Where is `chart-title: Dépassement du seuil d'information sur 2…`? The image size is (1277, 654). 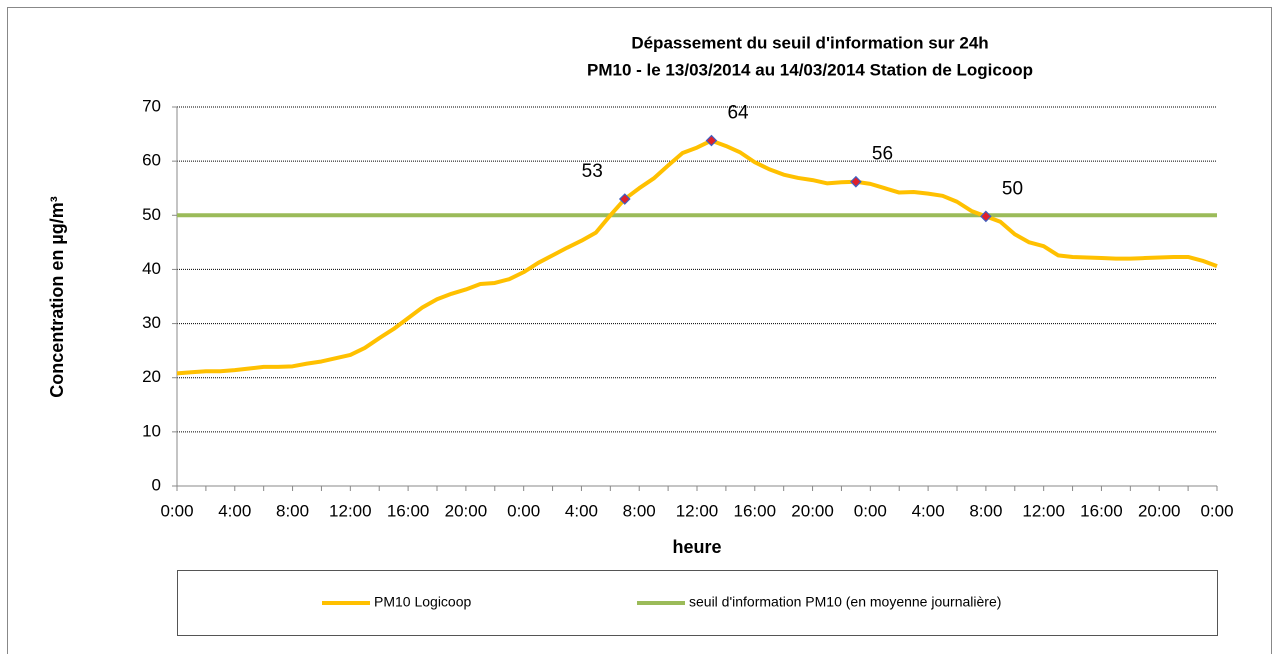
chart-title: Dépassement du seuil d'information sur 2… is located at coordinates (809, 42).